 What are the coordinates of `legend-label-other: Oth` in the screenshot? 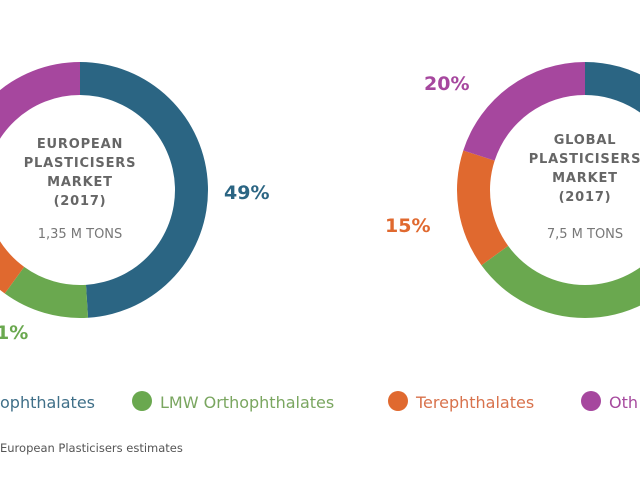 It's located at (623, 402).